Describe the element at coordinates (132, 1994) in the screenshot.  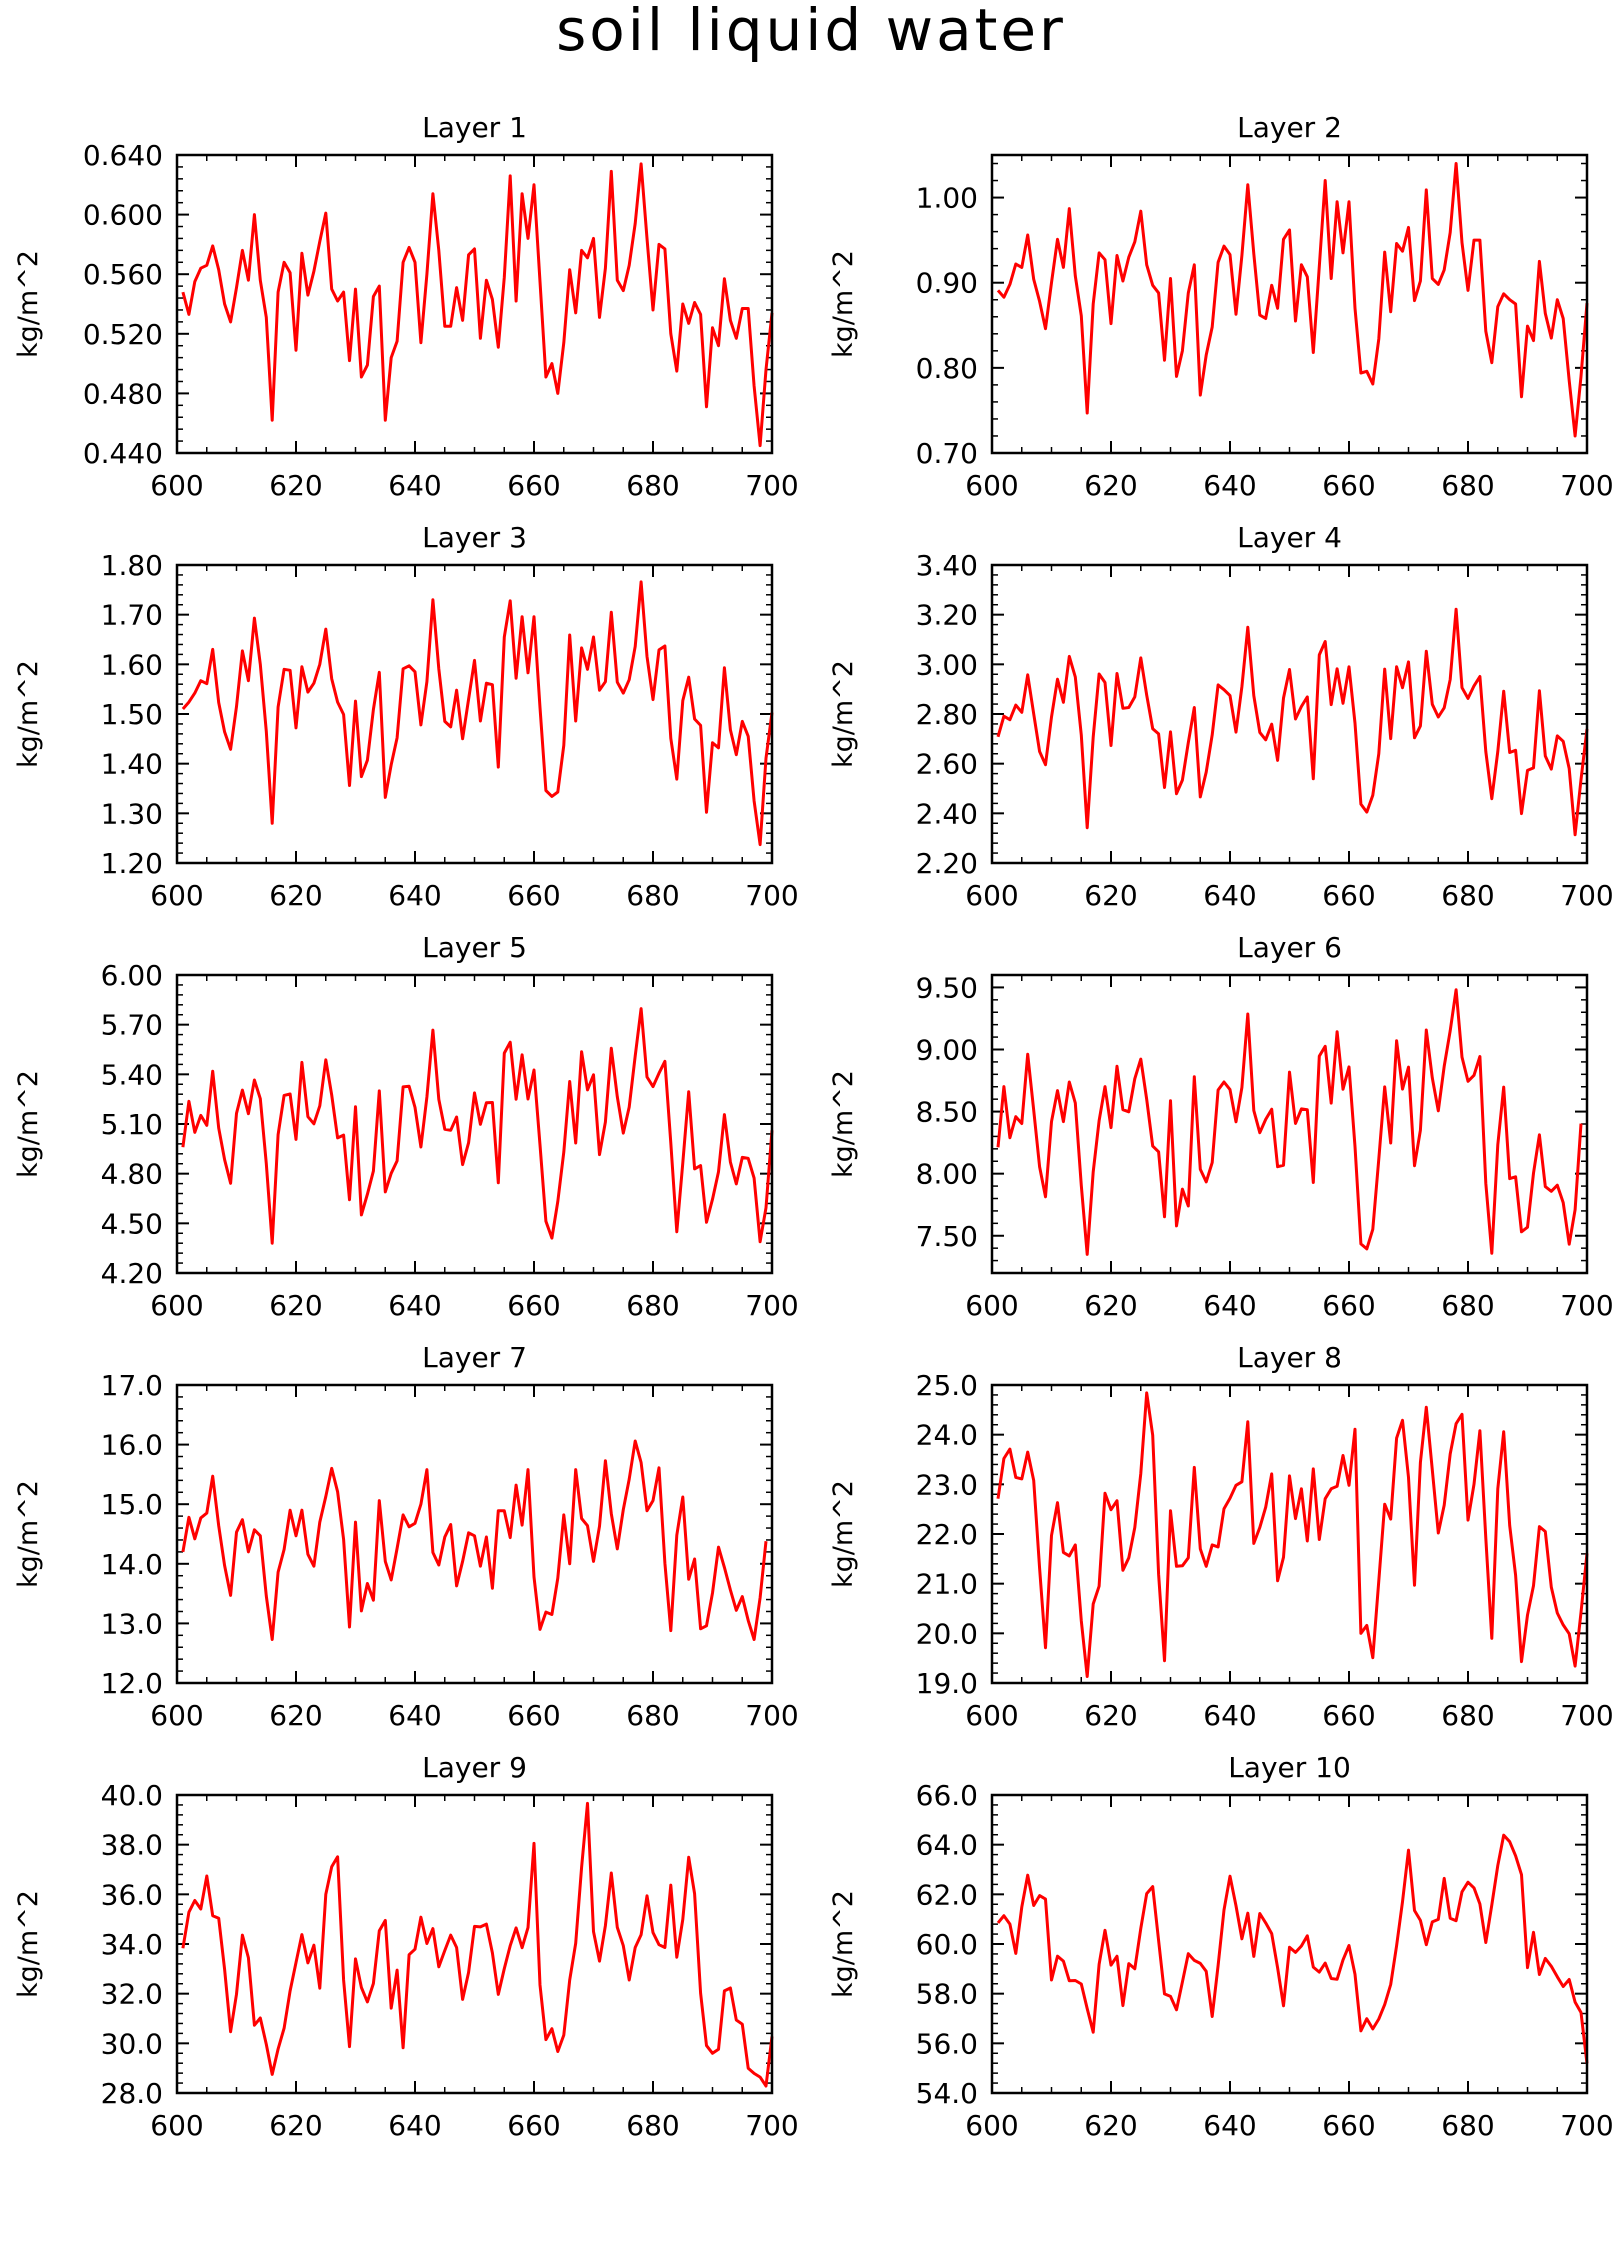
I see `y-tick-label: 32.0` at that location.